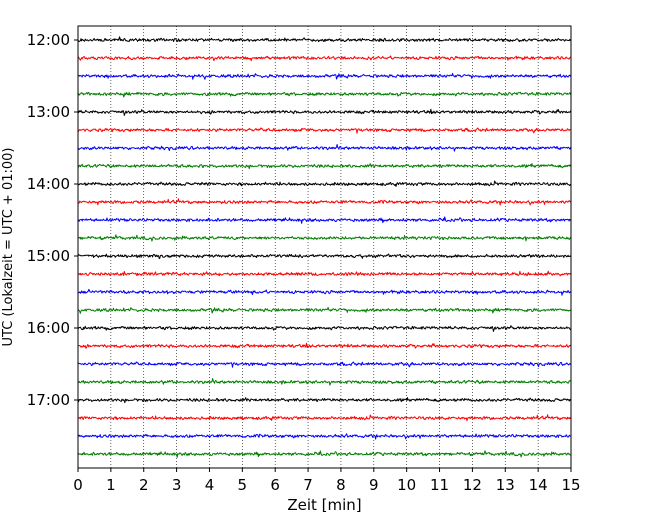 The width and height of the screenshot is (650, 520). What do you see at coordinates (210, 485) in the screenshot?
I see `x-tick-label: 4` at bounding box center [210, 485].